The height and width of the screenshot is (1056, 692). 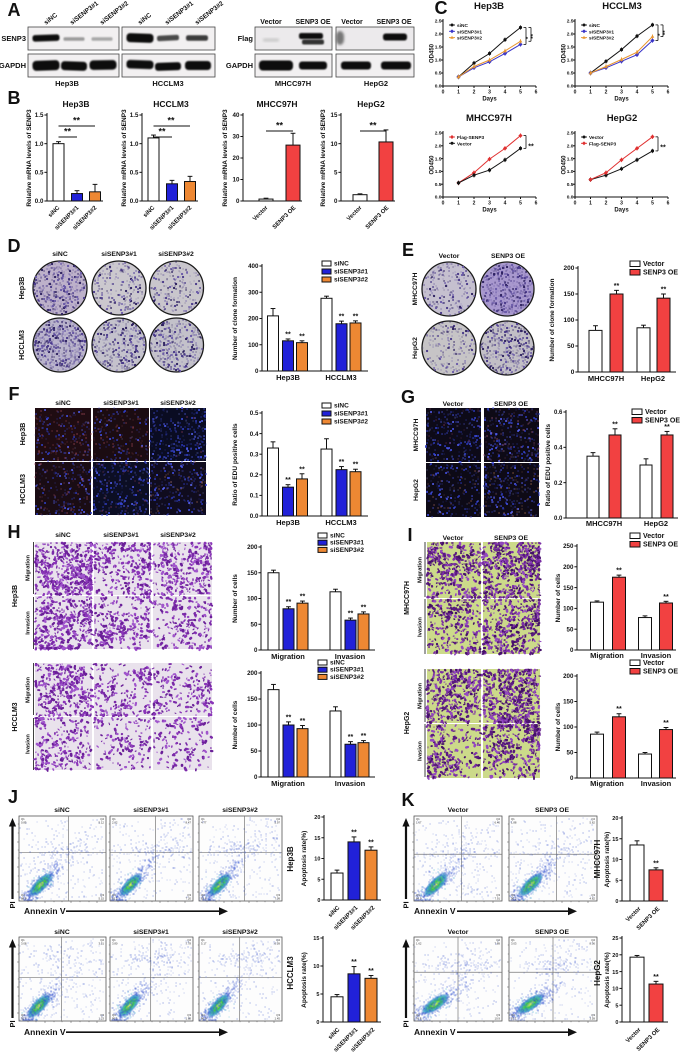 What do you see at coordinates (13, 797) in the screenshot?
I see `svg-text: J` at bounding box center [13, 797].